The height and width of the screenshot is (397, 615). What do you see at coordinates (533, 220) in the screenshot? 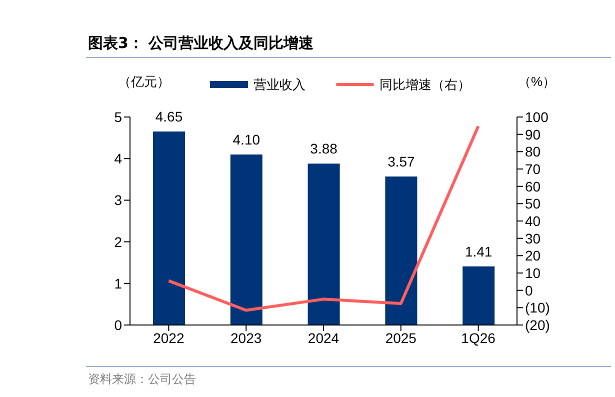
I see `y2-tick-label: 40` at bounding box center [533, 220].